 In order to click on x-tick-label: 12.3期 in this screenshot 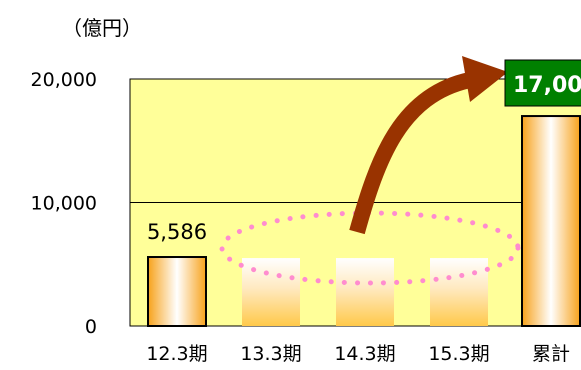, I will do `click(176, 354)`.